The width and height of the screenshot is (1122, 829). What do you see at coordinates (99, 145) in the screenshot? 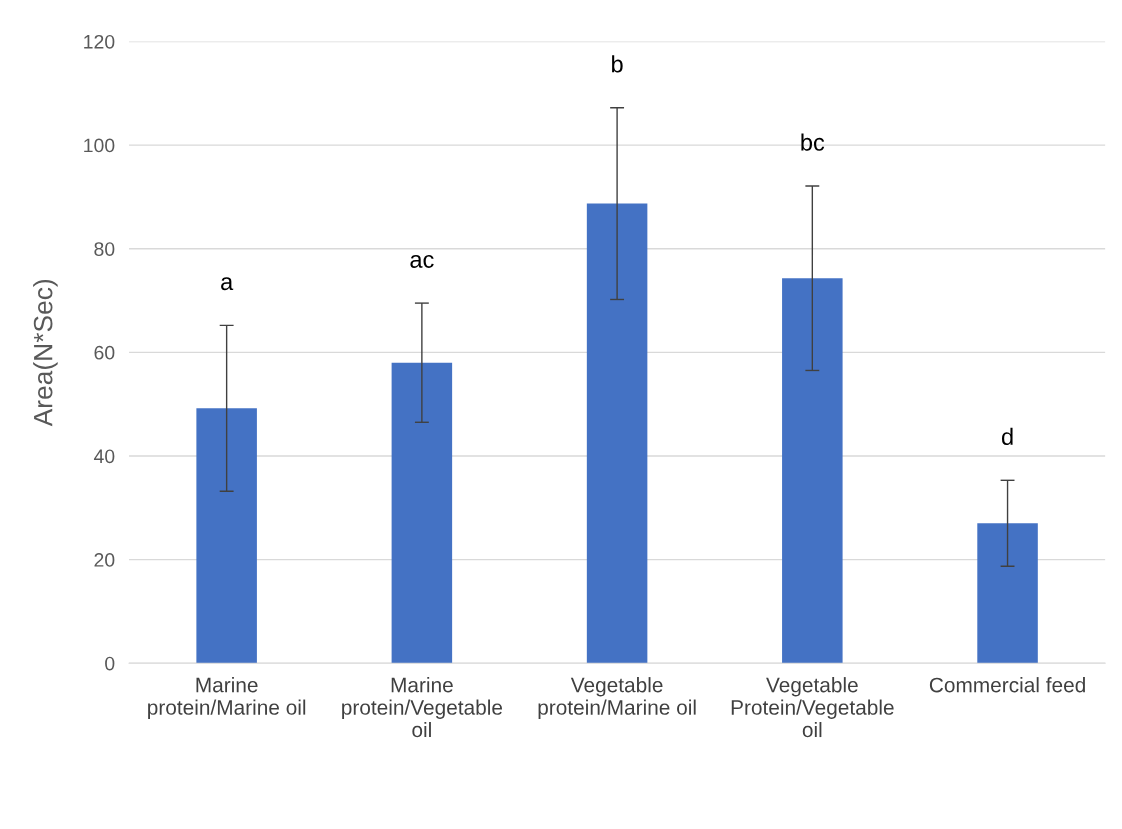
I see `y-tick-label: 100` at bounding box center [99, 145].